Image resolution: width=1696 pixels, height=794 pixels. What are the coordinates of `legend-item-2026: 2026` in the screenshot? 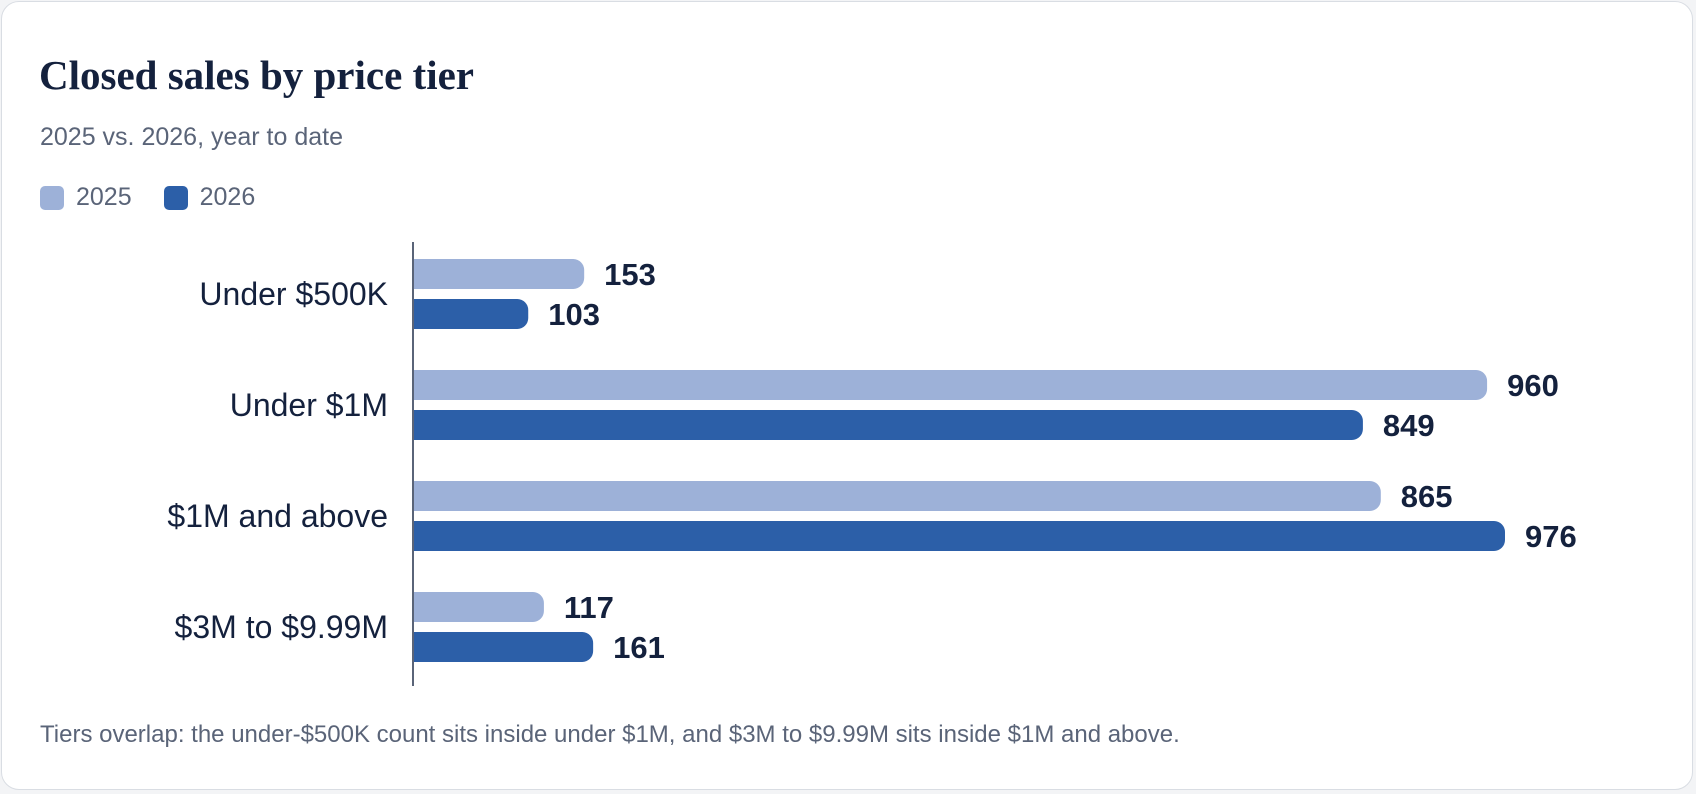 It's located at (209, 197).